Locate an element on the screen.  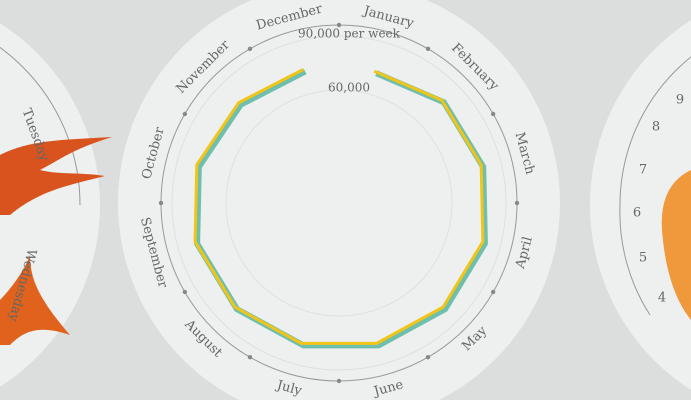
hour-label: 5 is located at coordinates (643, 258).